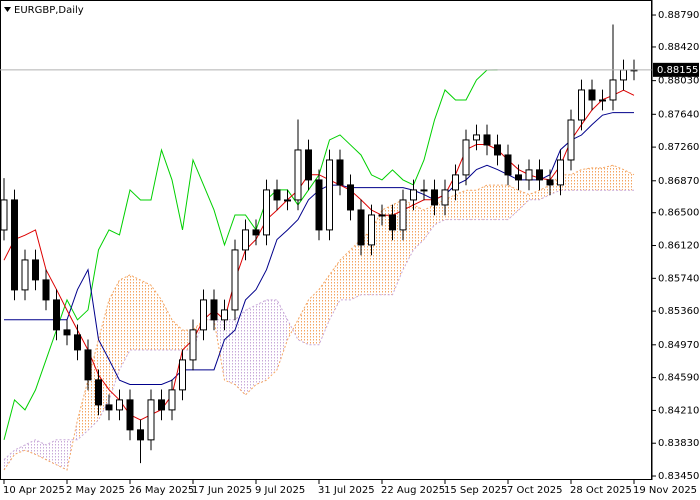  I want to click on y-tick-label: 0.84210, so click(678, 410).